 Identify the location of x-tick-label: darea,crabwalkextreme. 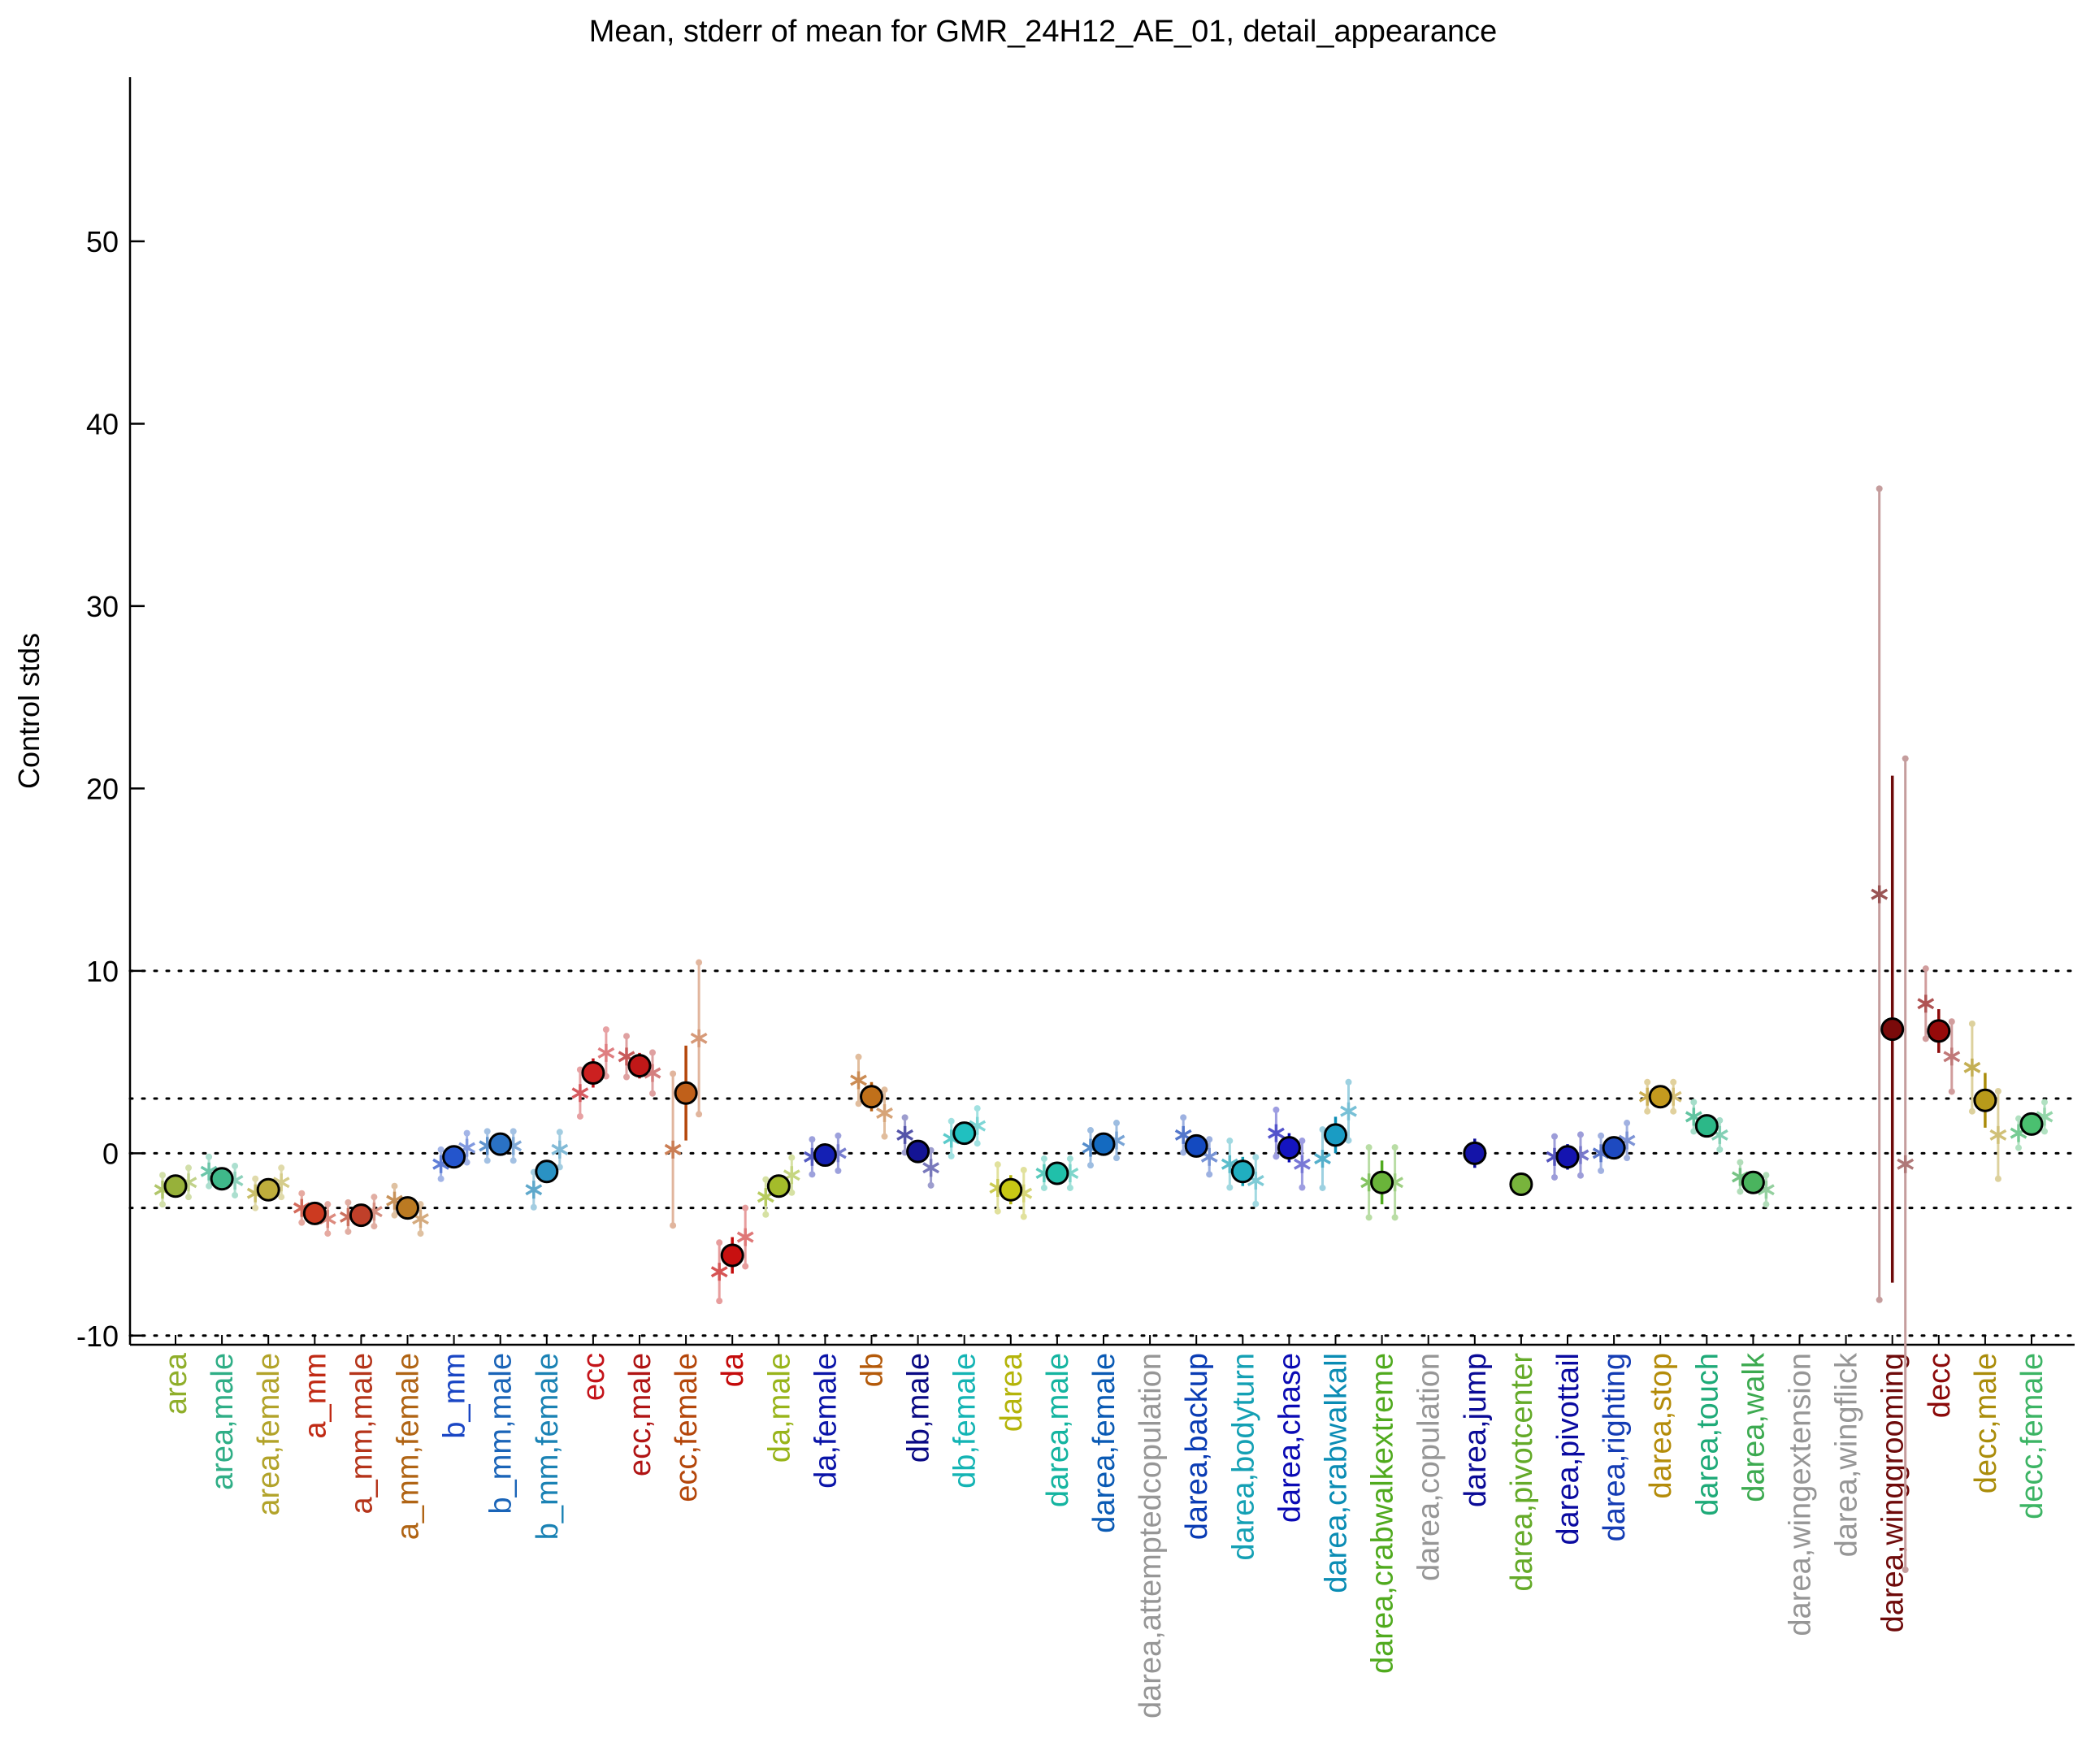
(1383, 1513).